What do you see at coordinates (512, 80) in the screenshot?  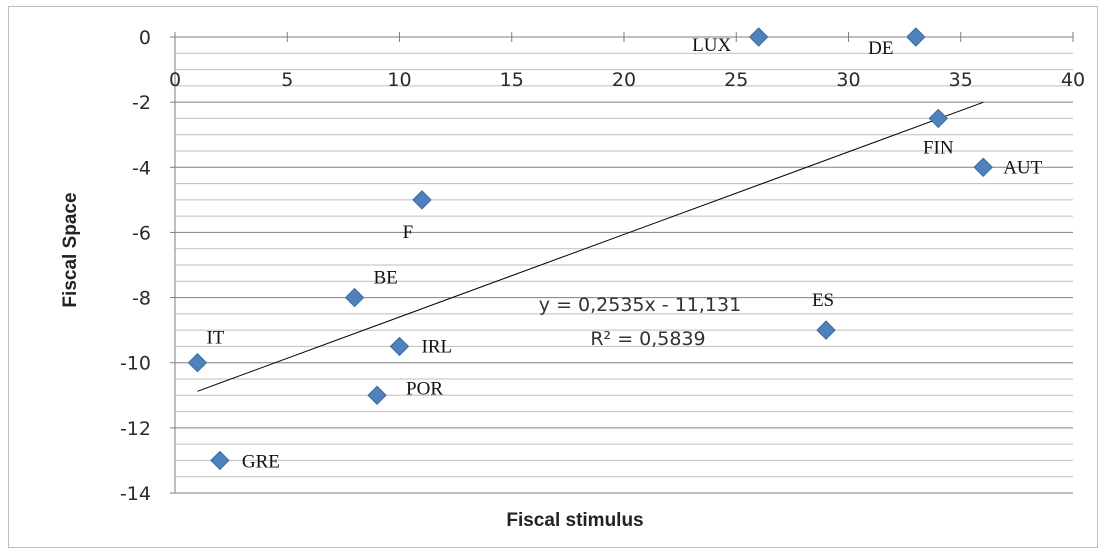 I see `x-tick-label: 15` at bounding box center [512, 80].